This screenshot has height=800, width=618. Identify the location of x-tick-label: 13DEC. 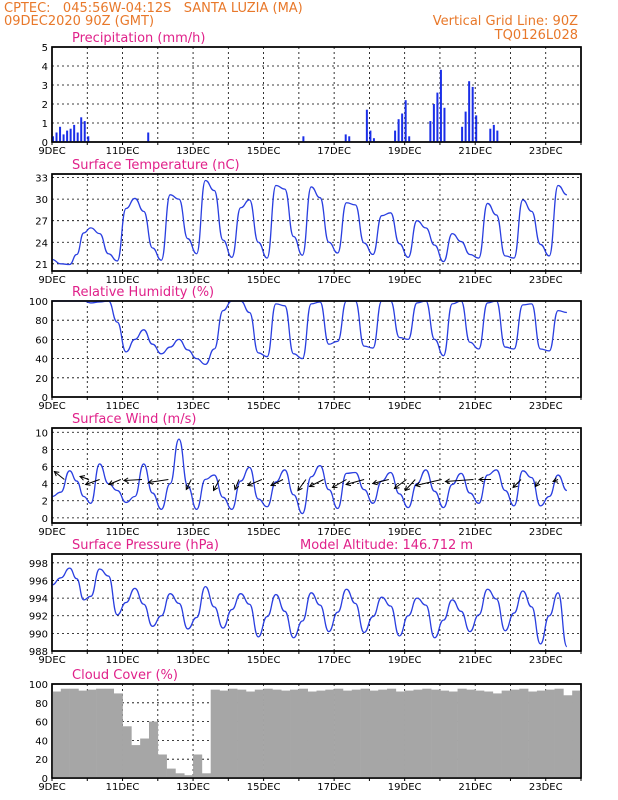
(193, 787).